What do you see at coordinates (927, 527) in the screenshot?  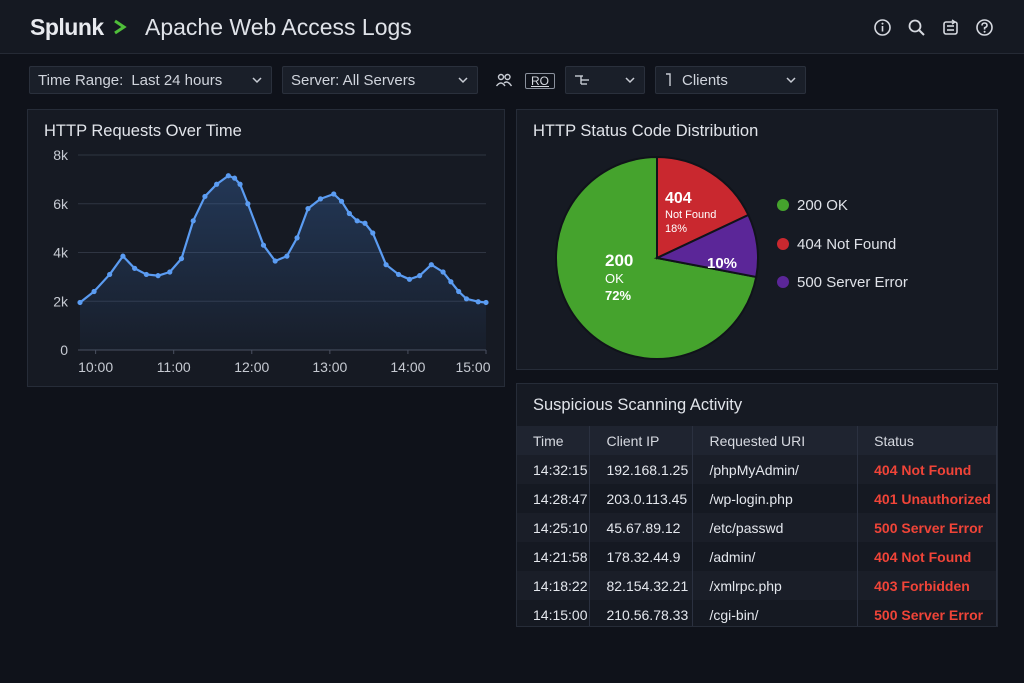 I see `cell-status: 500 Server Error` at bounding box center [927, 527].